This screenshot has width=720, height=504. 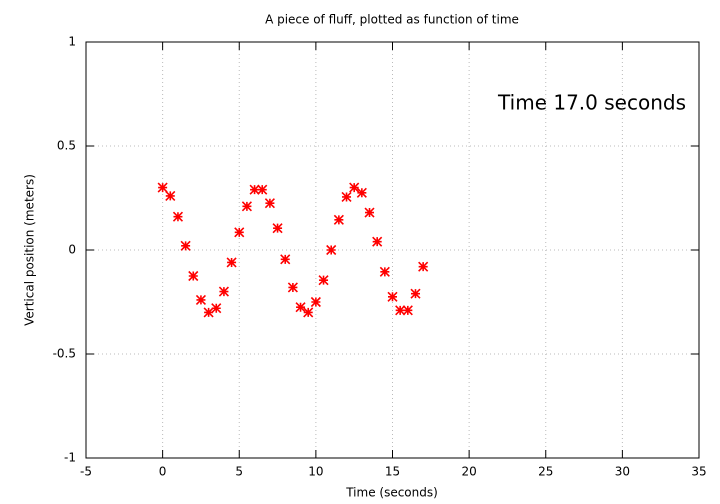 I want to click on x-tick-label: -5, so click(x=86, y=472).